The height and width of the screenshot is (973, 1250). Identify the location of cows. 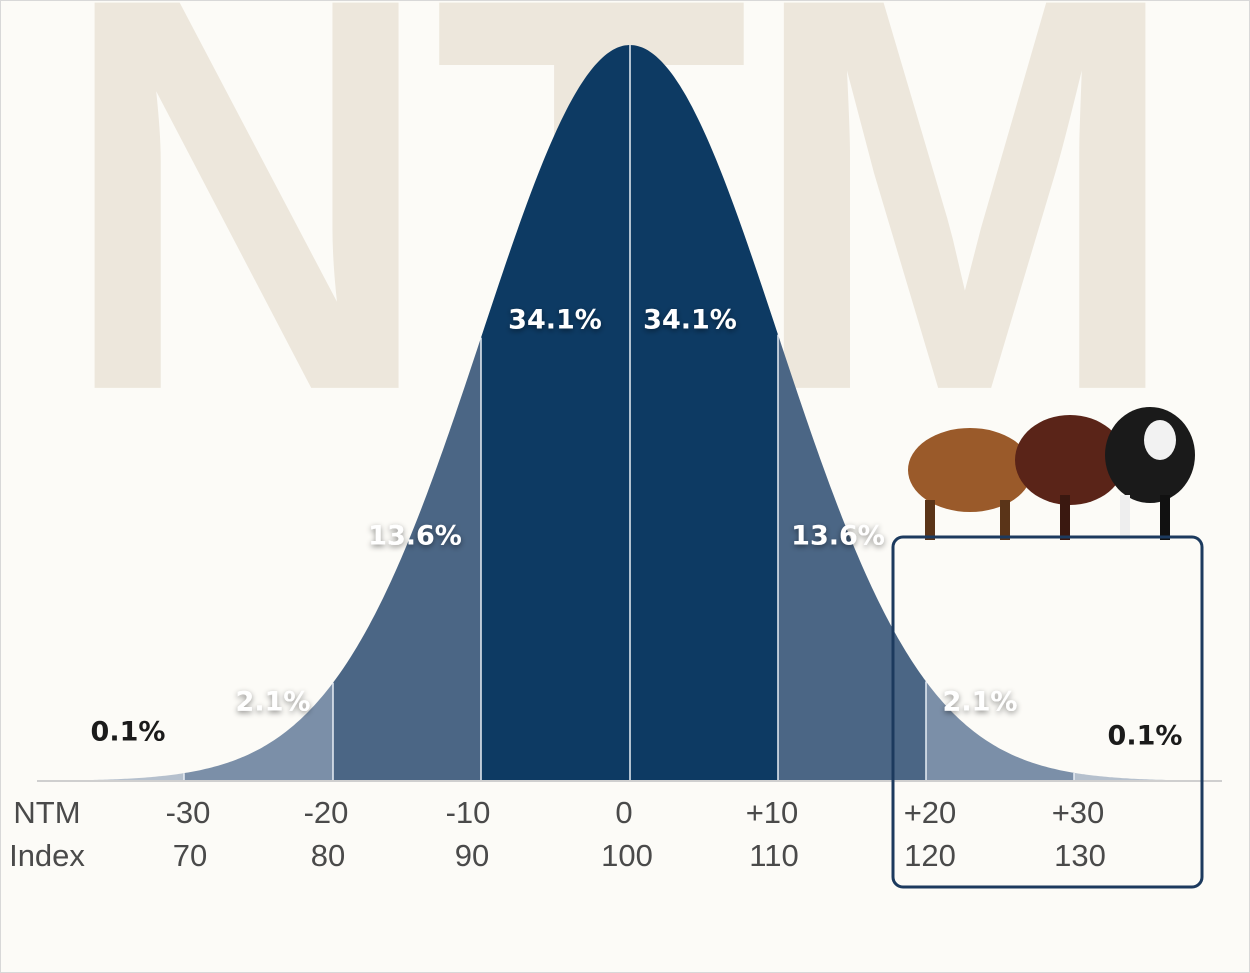
(1051, 473).